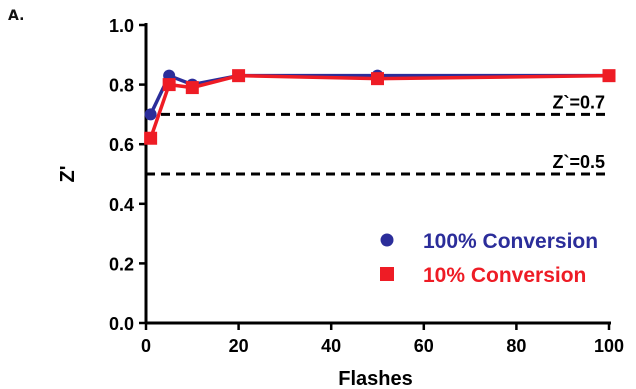 The height and width of the screenshot is (389, 636). Describe the element at coordinates (121, 205) in the screenshot. I see `y-tick-label: 0.4` at that location.